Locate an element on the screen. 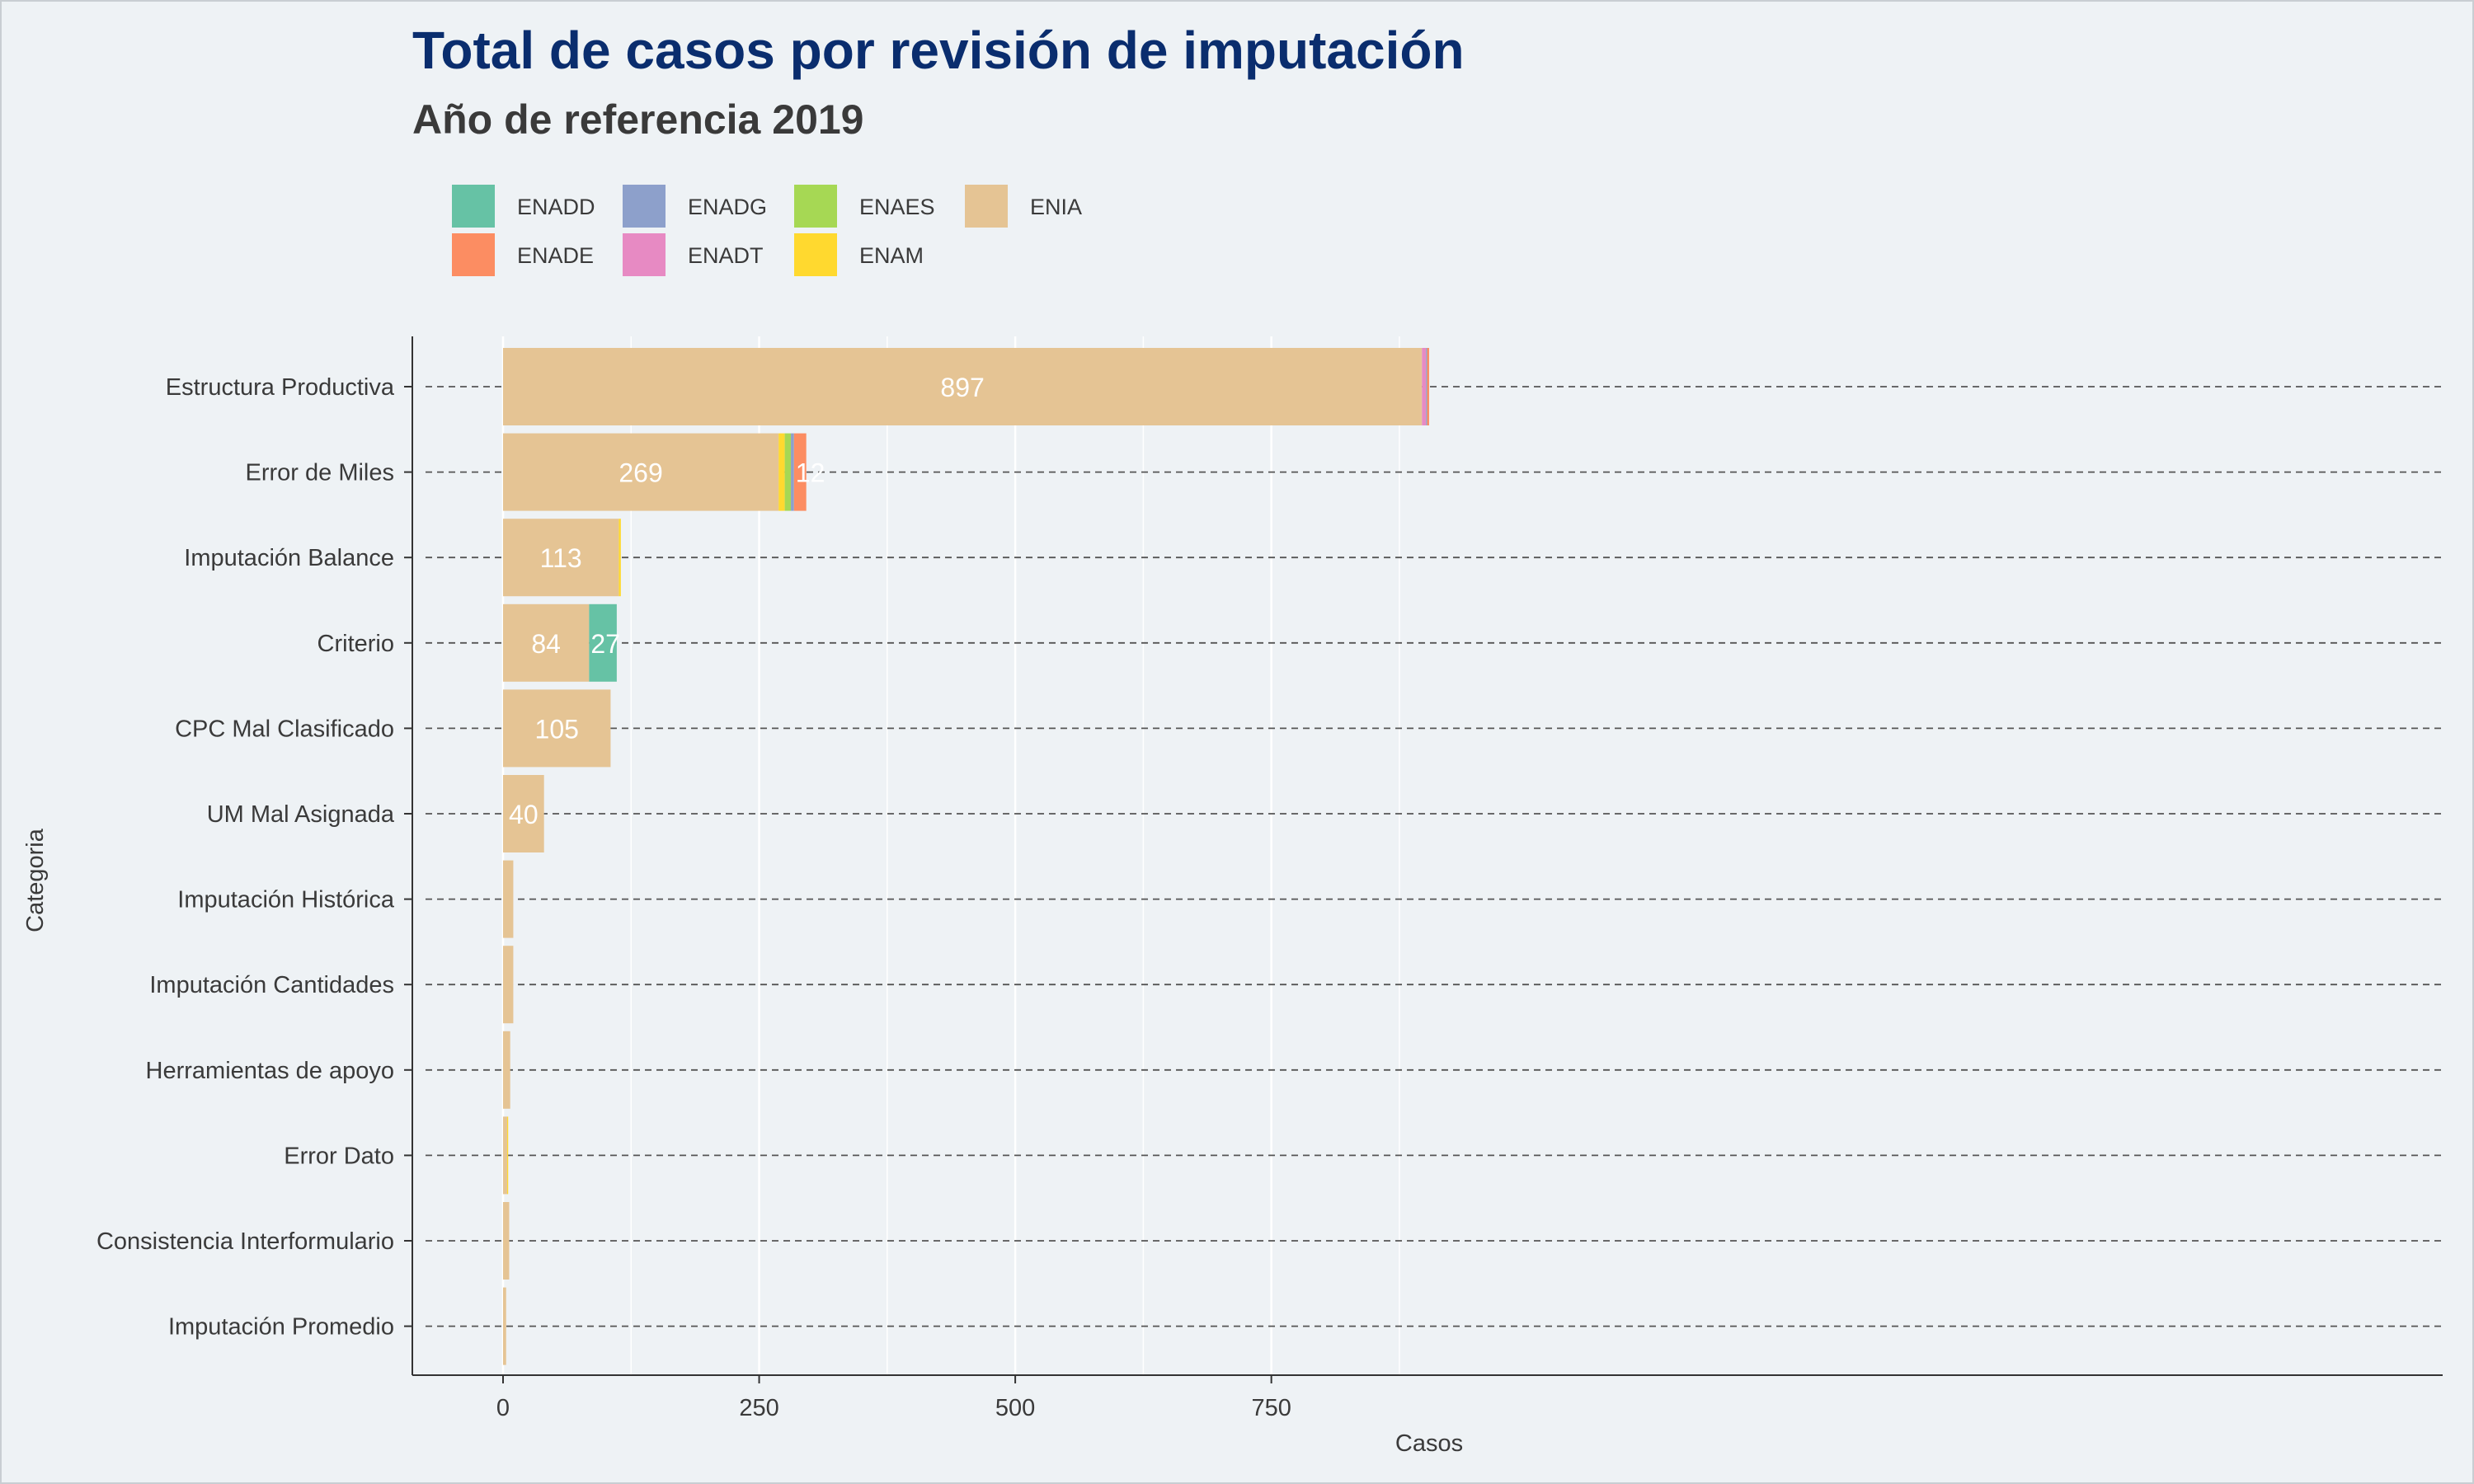 The image size is (2474, 1484). legend-label-enaes: ENAES is located at coordinates (897, 207).